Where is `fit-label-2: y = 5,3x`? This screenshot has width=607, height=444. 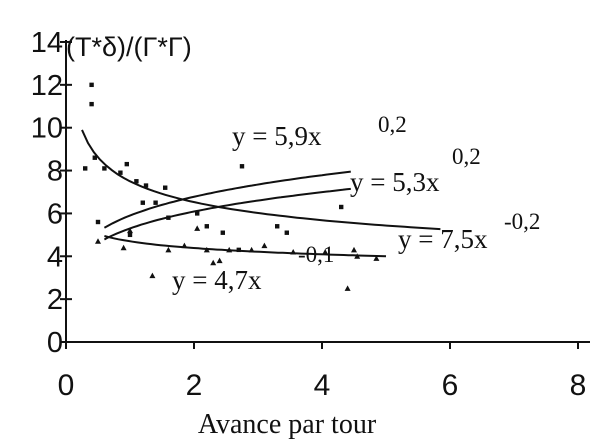 fit-label-2: y = 5,3x is located at coordinates (395, 182).